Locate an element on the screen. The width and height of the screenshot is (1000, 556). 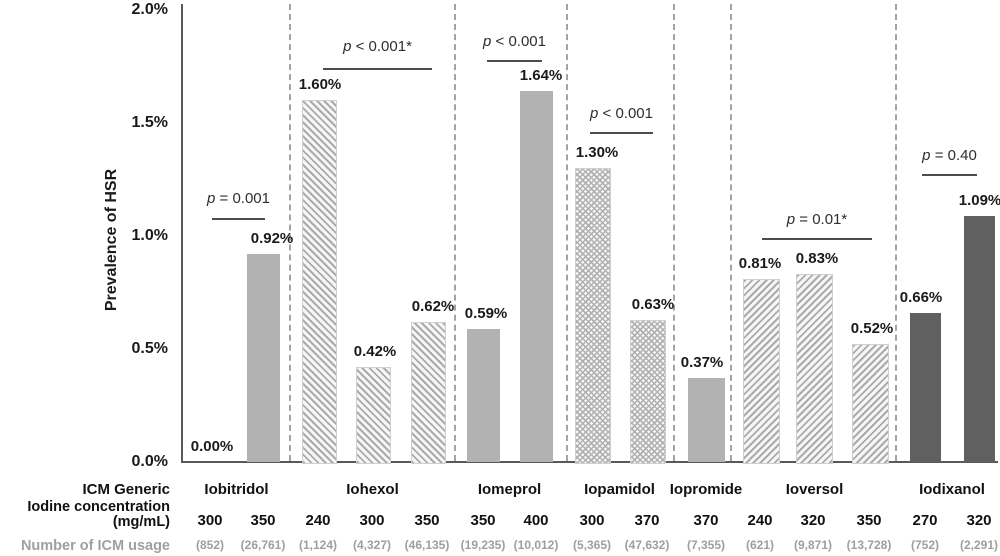
y-tick-label: 1.0% is located at coordinates (149, 235).